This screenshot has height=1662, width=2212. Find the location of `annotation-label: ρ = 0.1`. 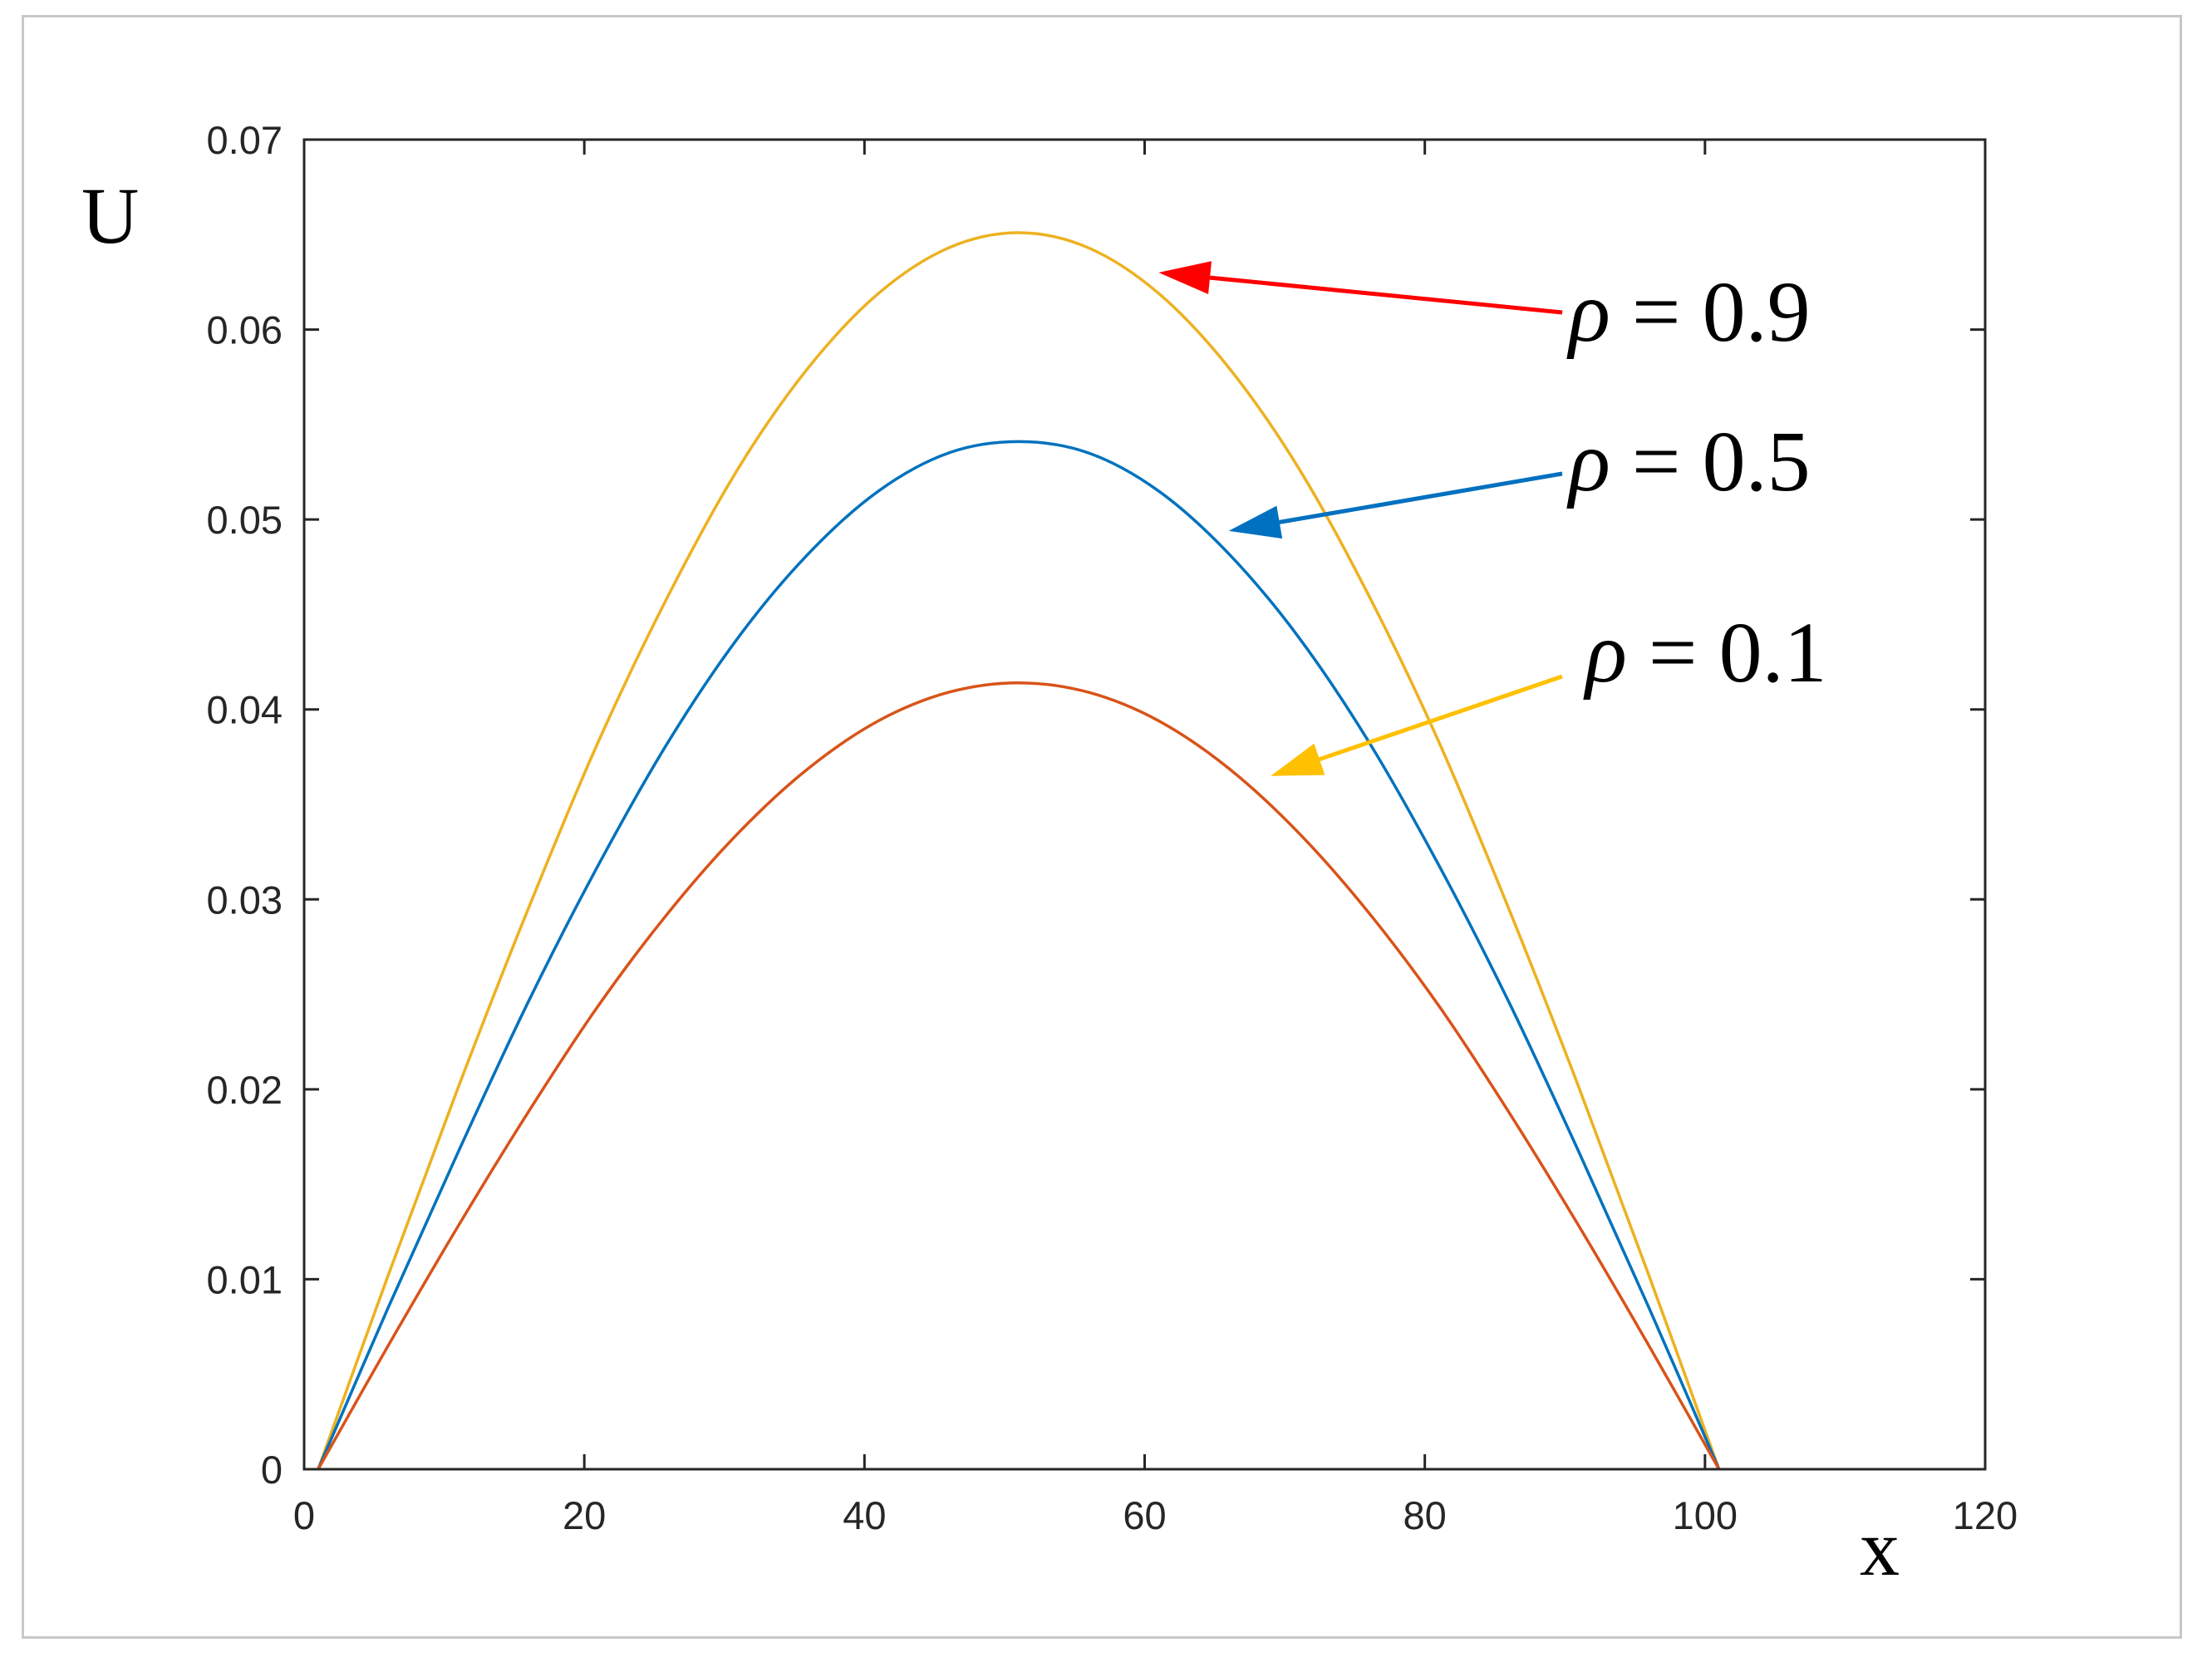

annotation-label: ρ = 0.1 is located at coordinates (1705, 653).